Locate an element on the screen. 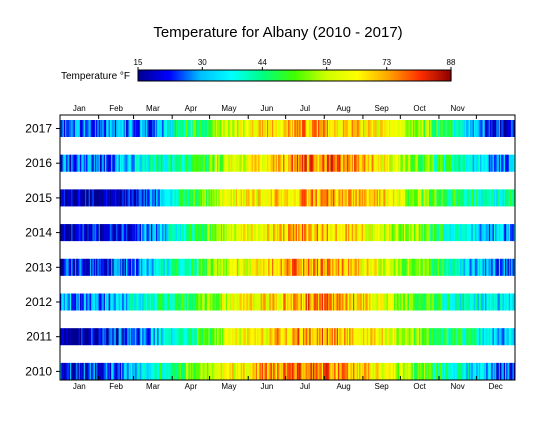  month-label-jul: Jul is located at coordinates (305, 386).